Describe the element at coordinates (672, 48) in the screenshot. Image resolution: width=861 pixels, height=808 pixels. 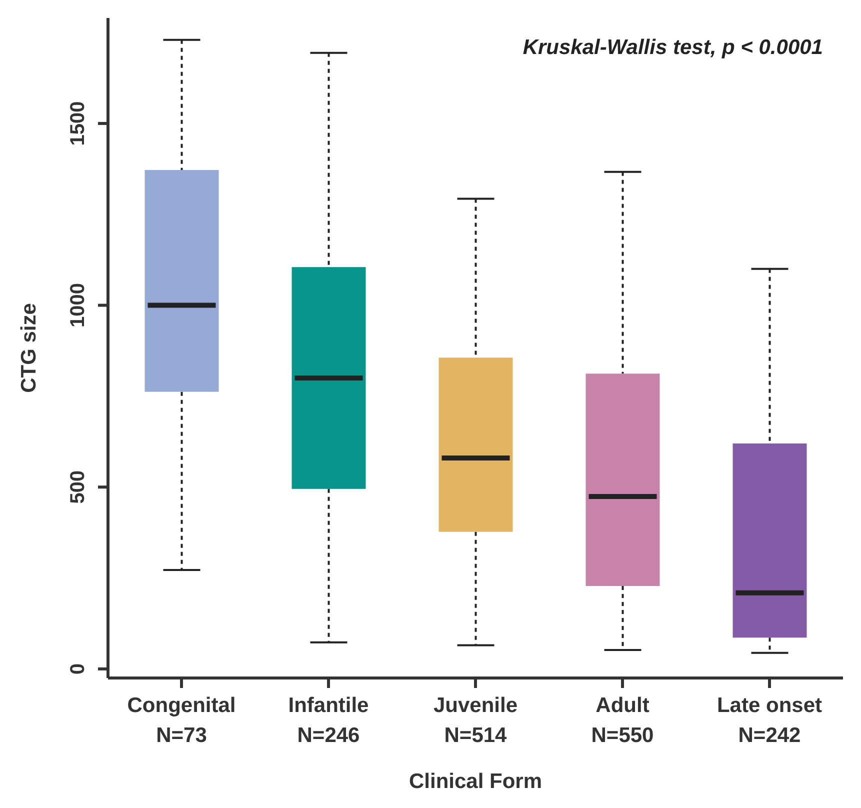
I see `annotation: Kruskal-Wallis test, p < 0.0001` at that location.